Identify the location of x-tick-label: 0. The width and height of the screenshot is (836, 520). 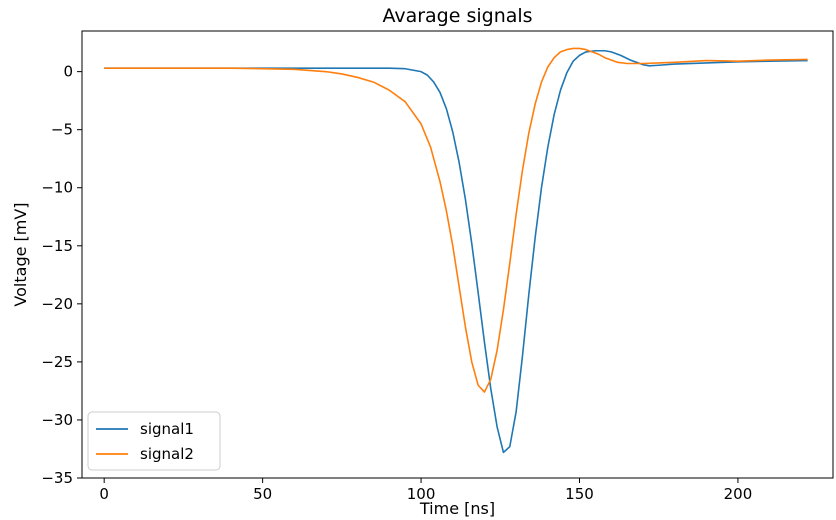
(104, 494).